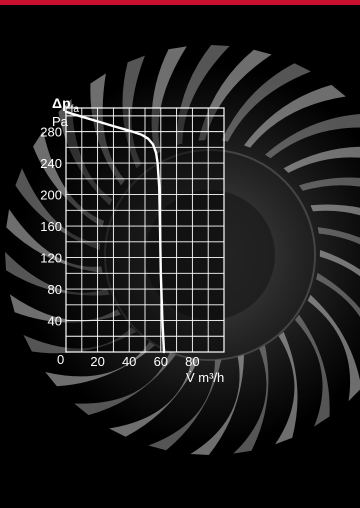 The image size is (360, 508). What do you see at coordinates (205, 377) in the screenshot?
I see `x-axis-title: V̇ m³/h` at bounding box center [205, 377].